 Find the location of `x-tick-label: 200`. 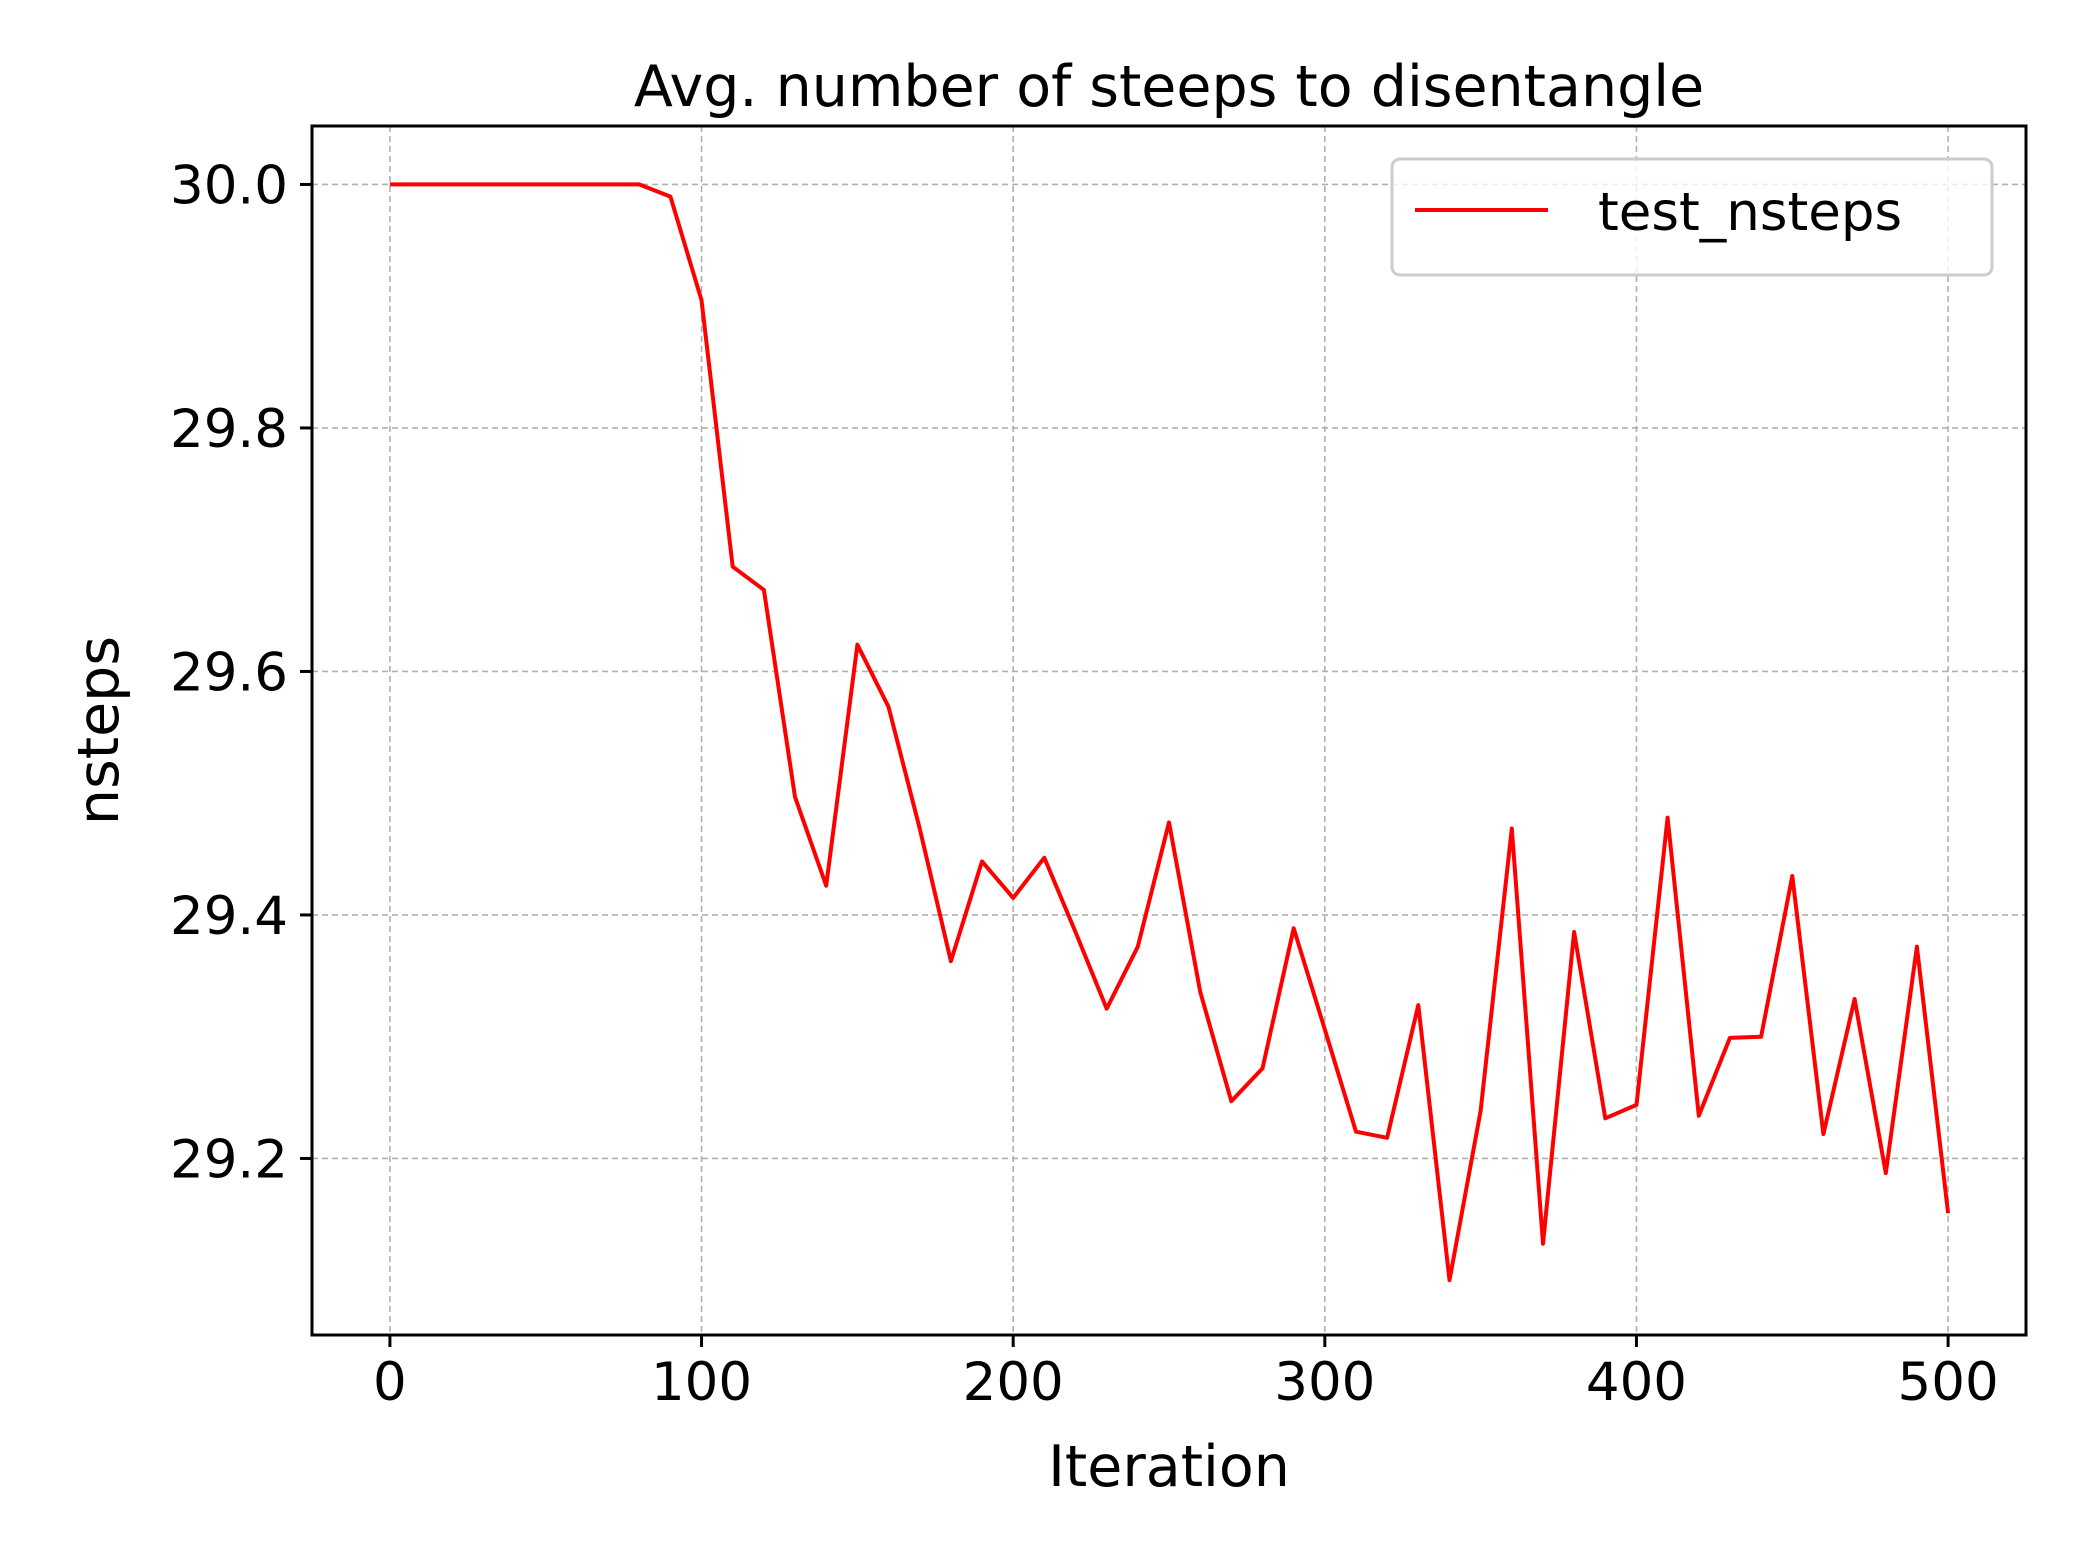

x-tick-label: 200 is located at coordinates (1013, 1382).